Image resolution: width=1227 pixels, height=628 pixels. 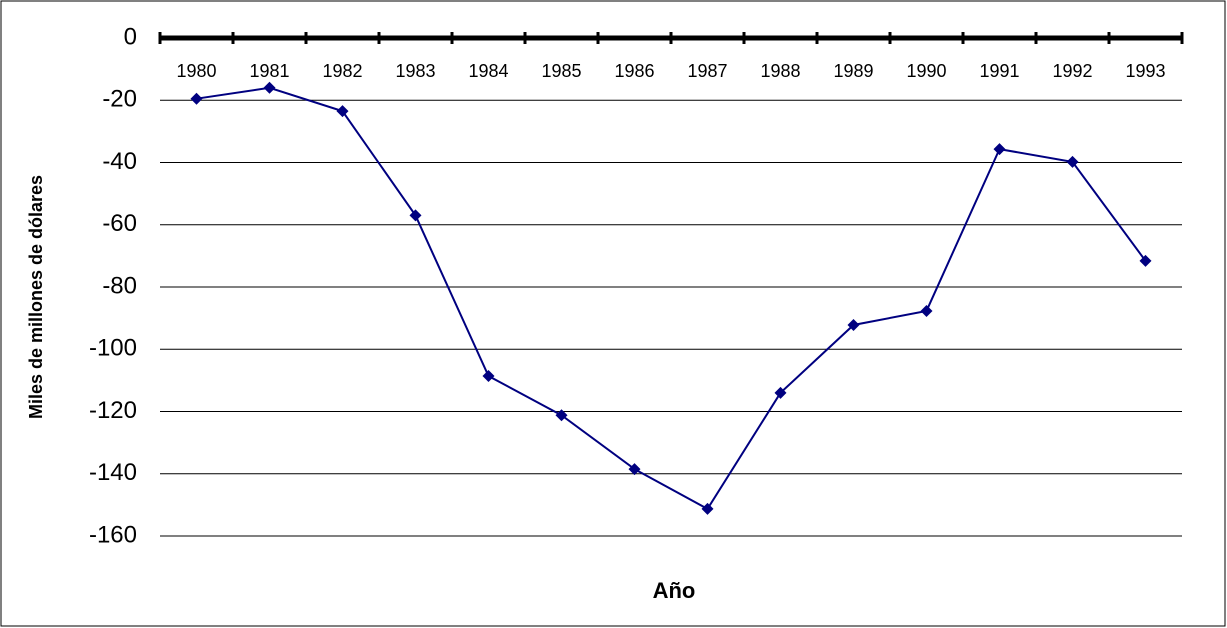 I want to click on x-tick-label: 1984, so click(x=488, y=71).